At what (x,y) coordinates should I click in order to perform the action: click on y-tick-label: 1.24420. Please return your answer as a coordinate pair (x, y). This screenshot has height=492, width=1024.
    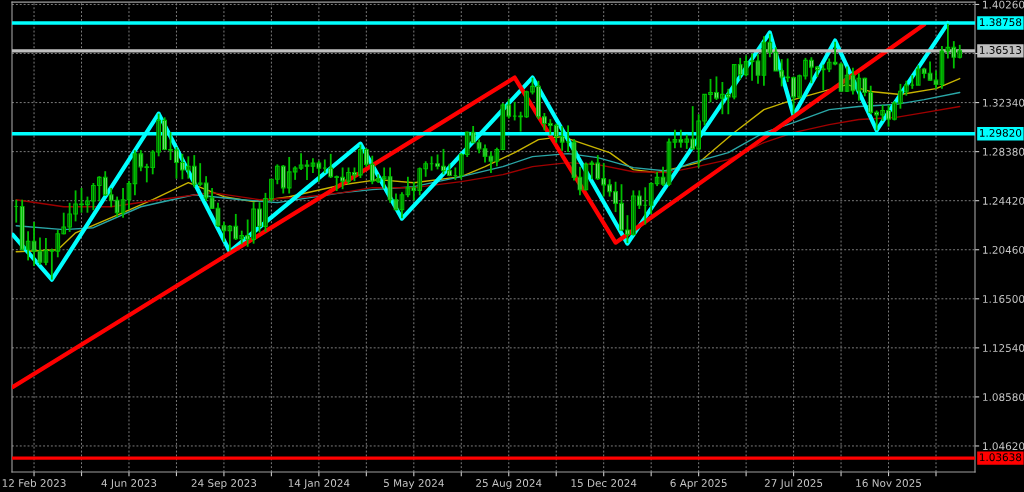
    Looking at the image, I should click on (1003, 200).